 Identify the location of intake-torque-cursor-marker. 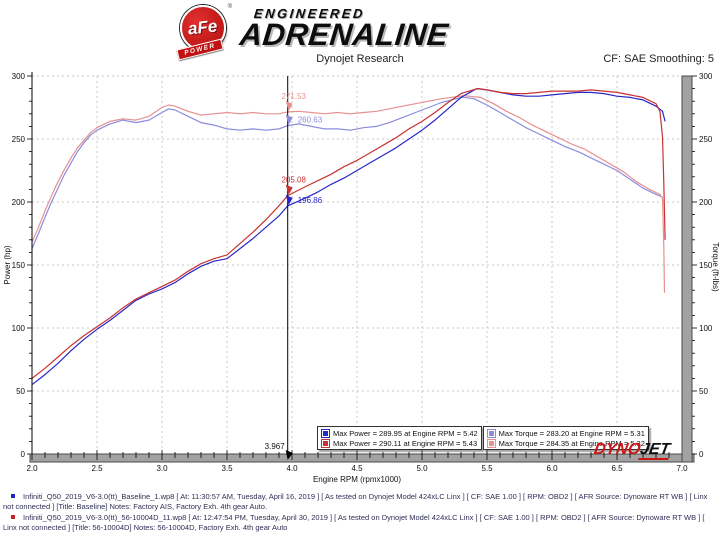
(289, 105).